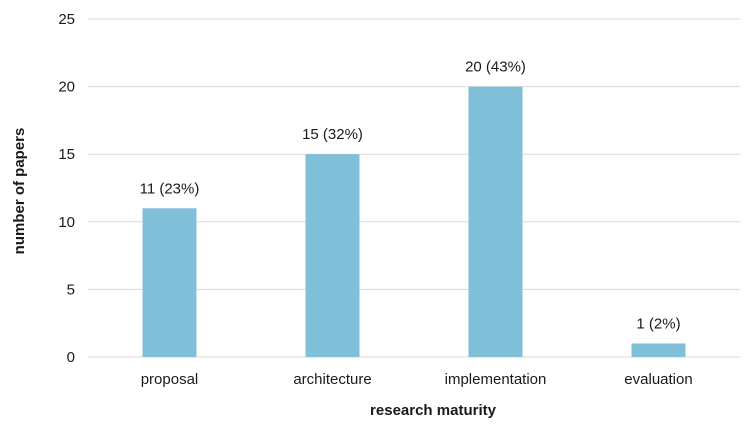  What do you see at coordinates (71, 357) in the screenshot?
I see `y-tick-label: 0` at bounding box center [71, 357].